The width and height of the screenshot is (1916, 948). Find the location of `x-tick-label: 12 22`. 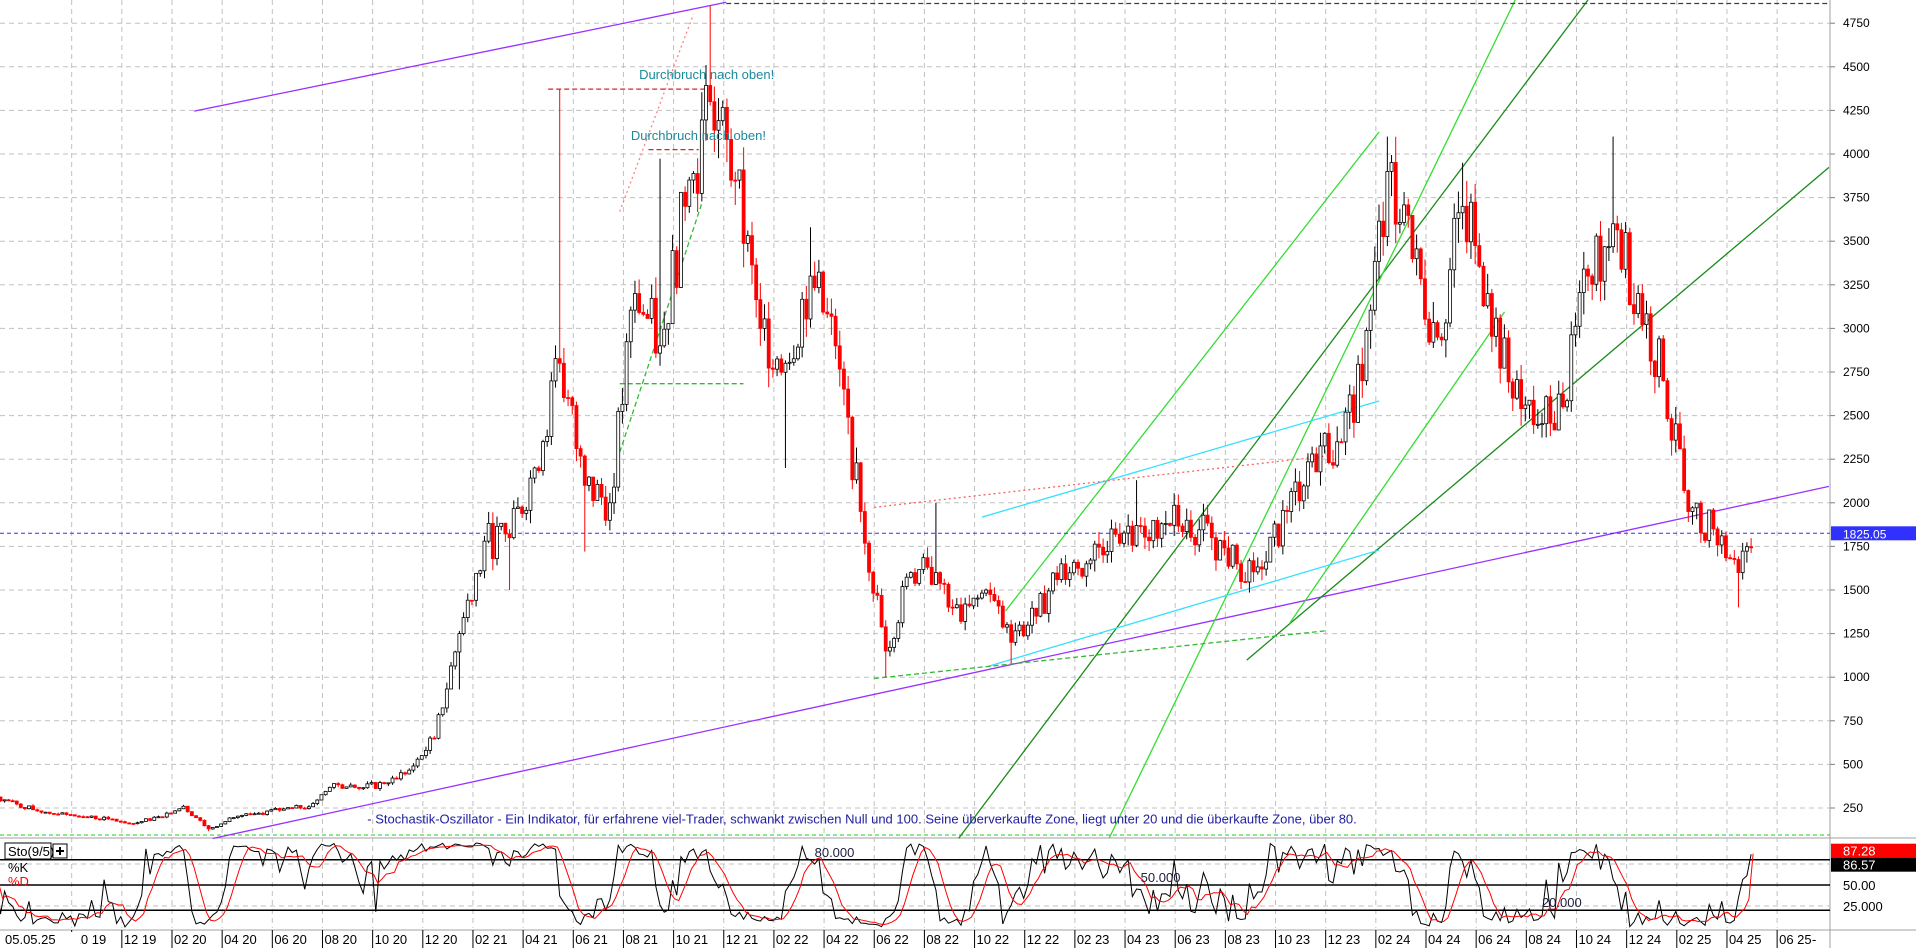

x-tick-label: 12 22 is located at coordinates (1043, 939).